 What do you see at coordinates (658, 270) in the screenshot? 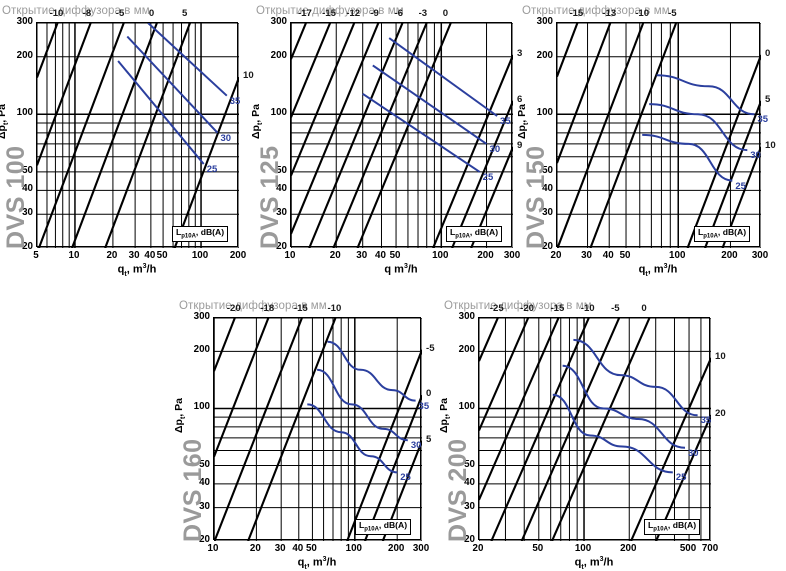
I see `x-axis-label: qt, m3/h` at bounding box center [658, 270].